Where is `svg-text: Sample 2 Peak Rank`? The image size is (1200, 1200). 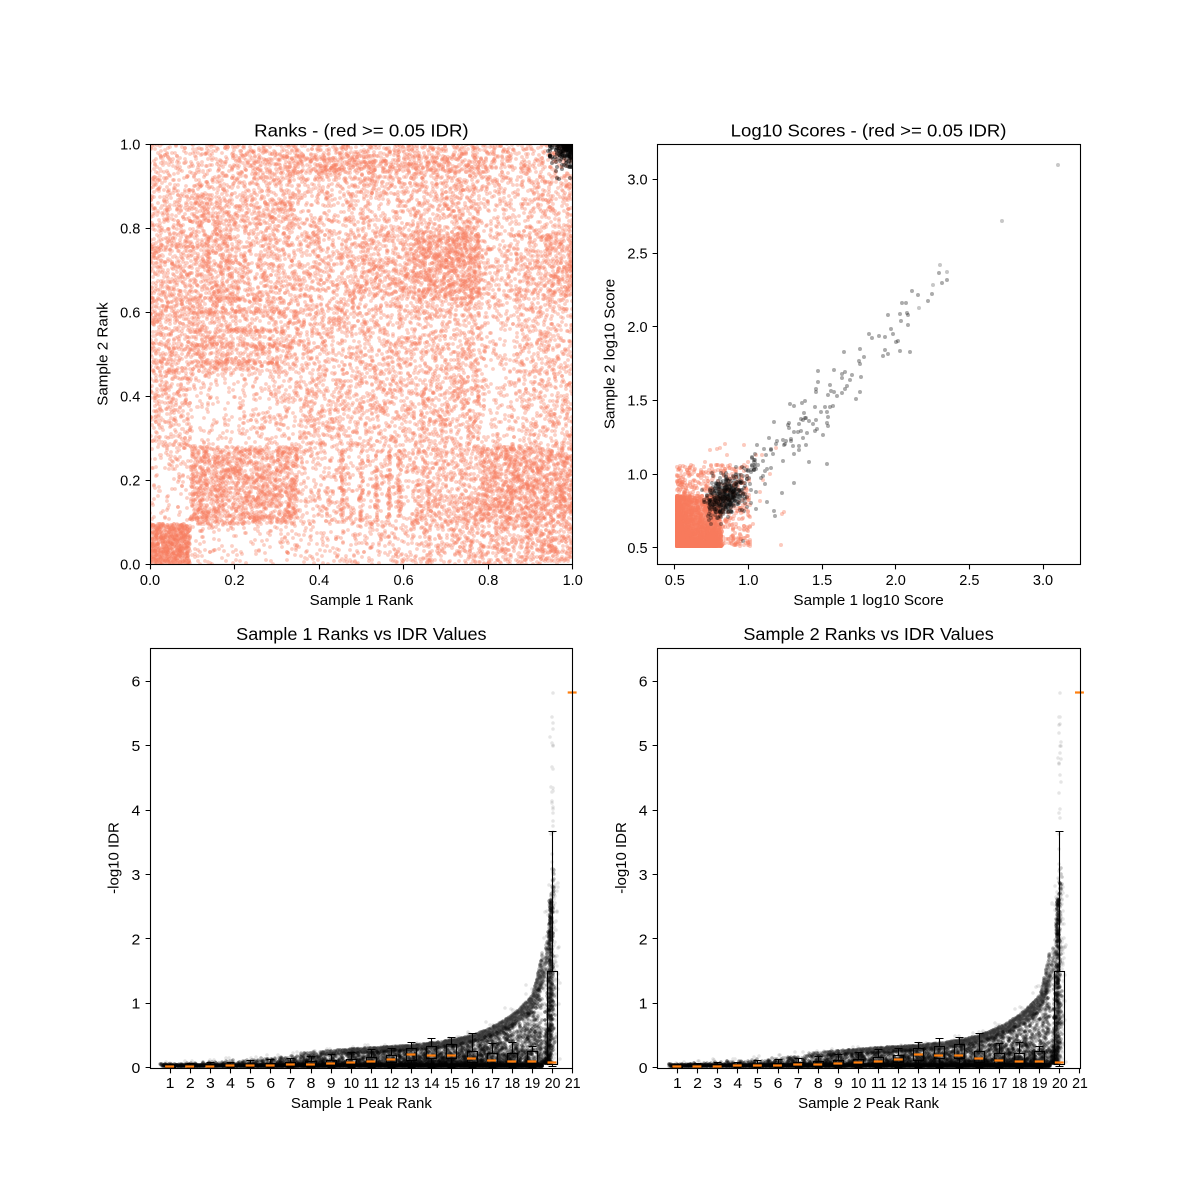
svg-text: Sample 2 Peak Rank is located at coordinates (869, 1104).